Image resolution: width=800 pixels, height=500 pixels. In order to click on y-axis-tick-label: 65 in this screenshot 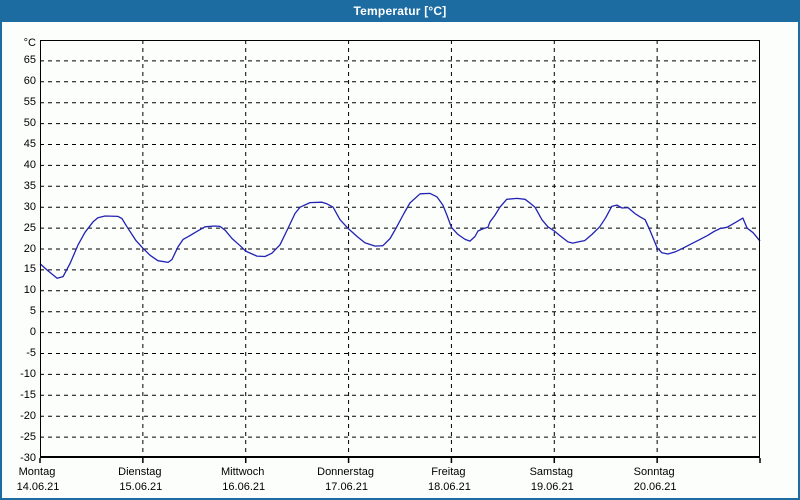, I will do `click(29, 60)`.